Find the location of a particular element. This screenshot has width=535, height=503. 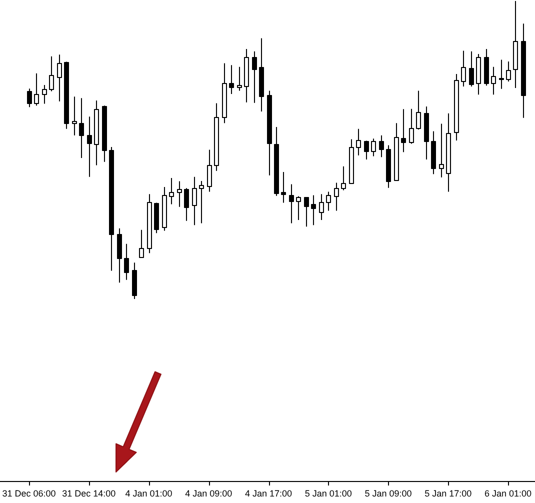

x-tick-label: 4 Jan 17:00 is located at coordinates (268, 493).